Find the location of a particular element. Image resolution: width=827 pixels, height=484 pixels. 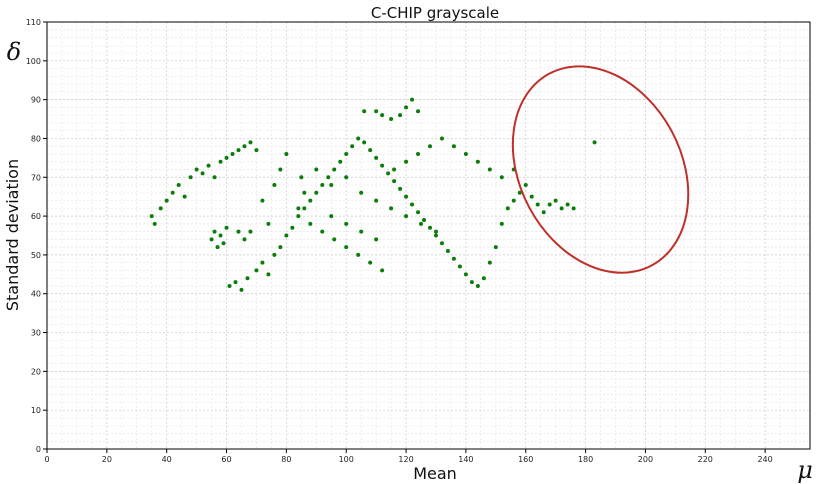

y-tick-label: 110 is located at coordinates (33, 22).